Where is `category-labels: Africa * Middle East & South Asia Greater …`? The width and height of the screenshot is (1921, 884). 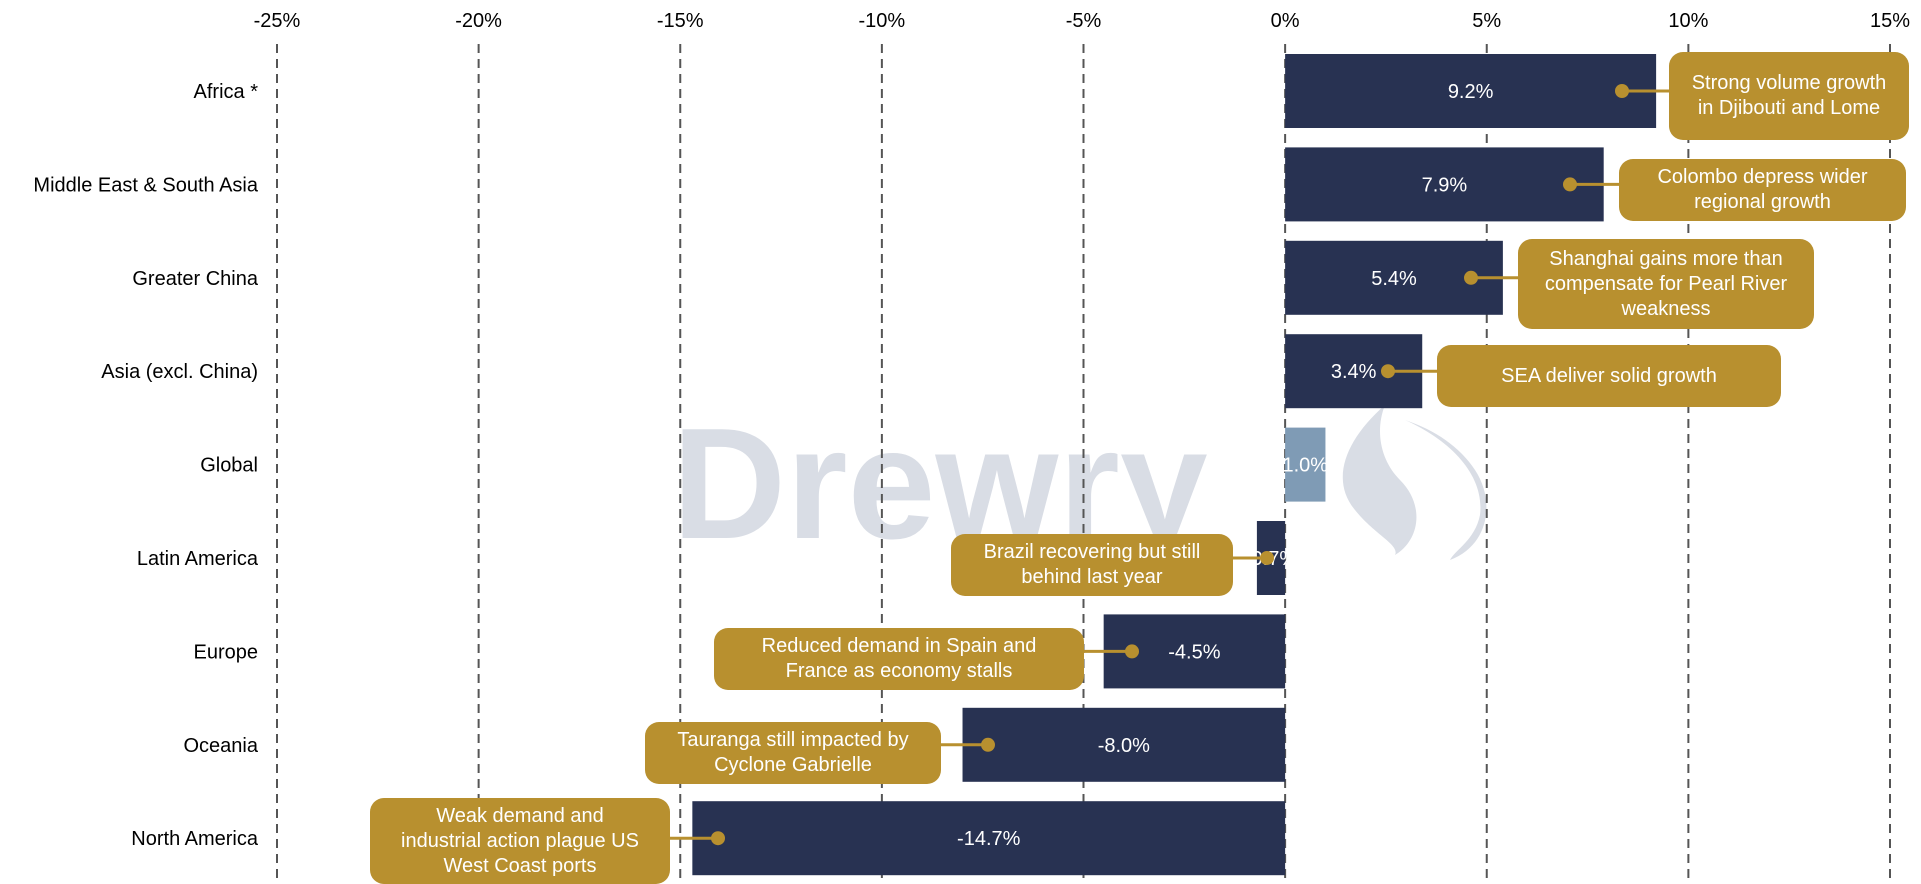 category-labels: Africa * Middle East & South Asia Greater … is located at coordinates (145, 465).